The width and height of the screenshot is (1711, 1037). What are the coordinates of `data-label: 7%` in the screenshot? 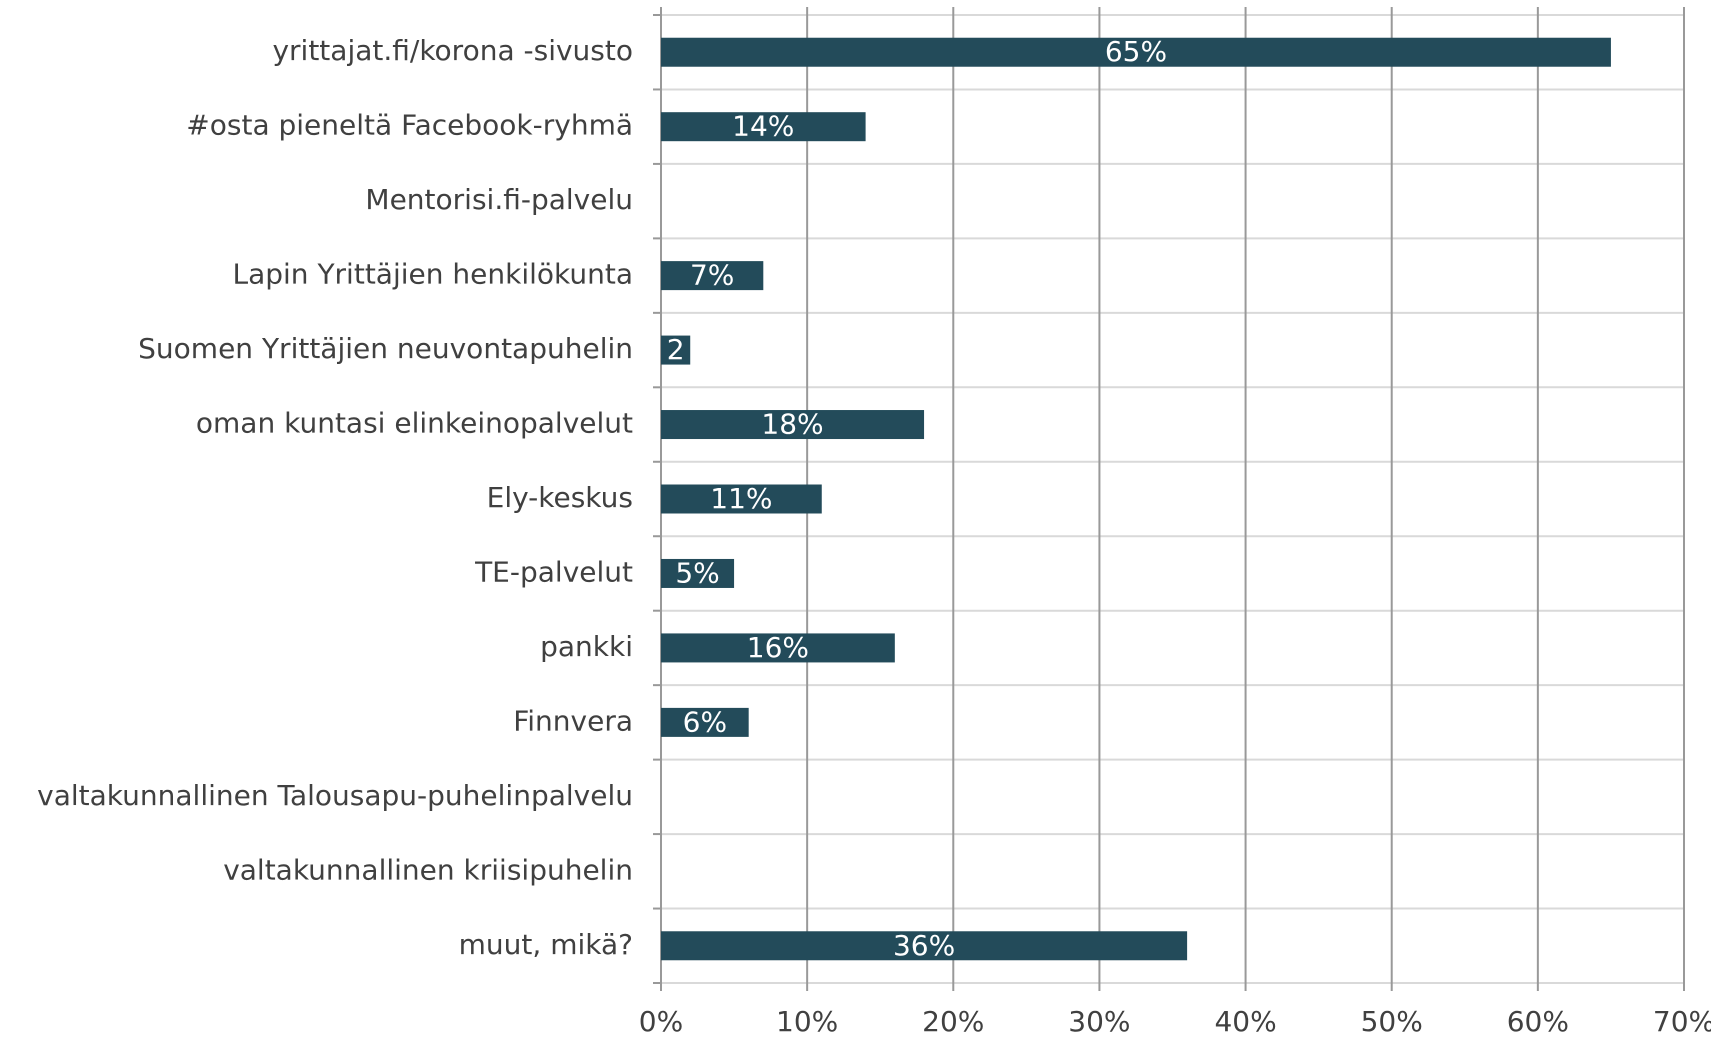 It's located at (712, 275).